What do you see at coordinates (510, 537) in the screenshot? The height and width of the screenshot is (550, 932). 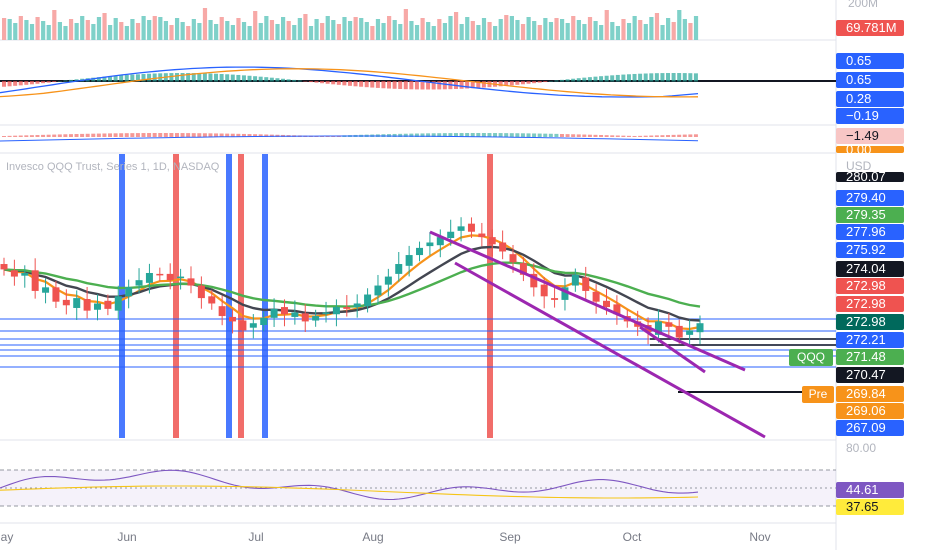 I see `month-label-sep: Sep` at bounding box center [510, 537].